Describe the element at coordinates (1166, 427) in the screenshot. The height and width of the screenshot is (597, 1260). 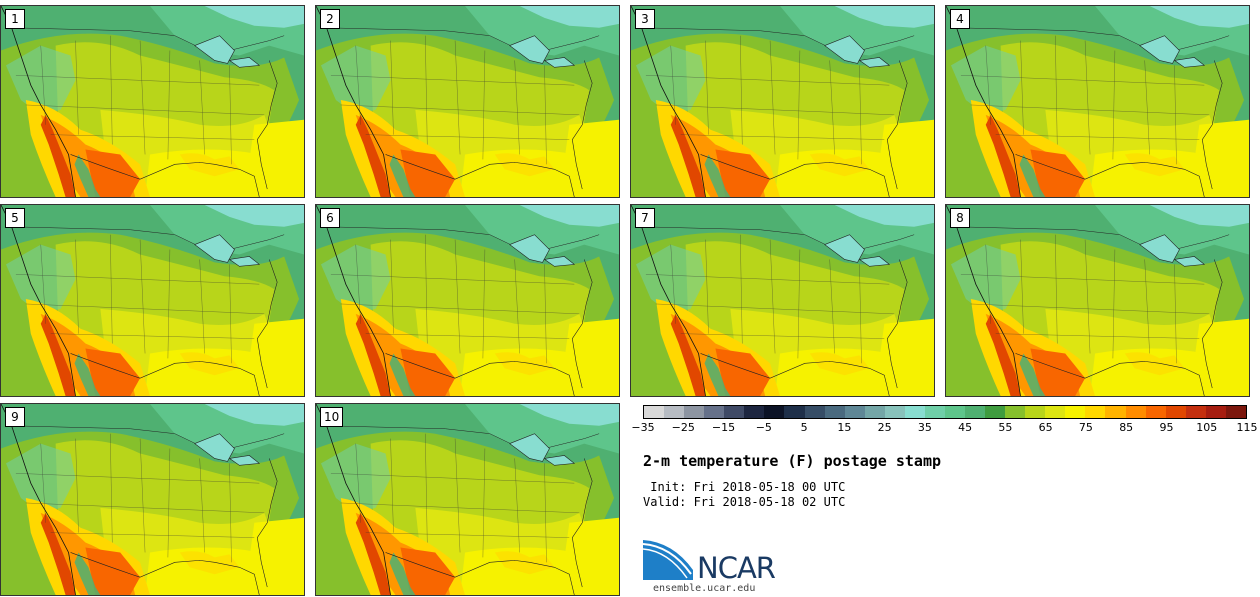
I see `colorbar-tick-label: 95` at that location.